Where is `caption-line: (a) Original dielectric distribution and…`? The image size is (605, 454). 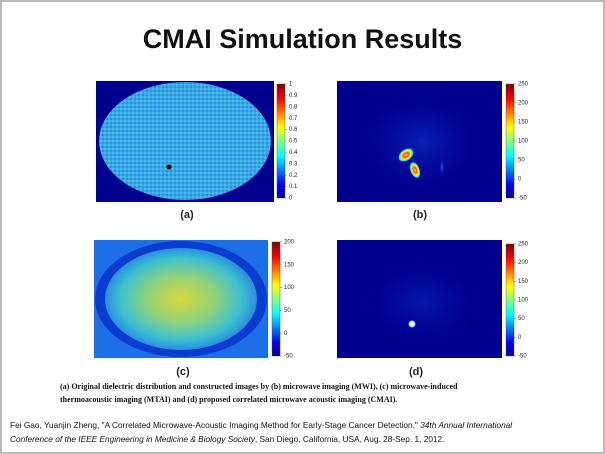
caption-line: (a) Original dielectric distribution and… is located at coordinates (259, 386).